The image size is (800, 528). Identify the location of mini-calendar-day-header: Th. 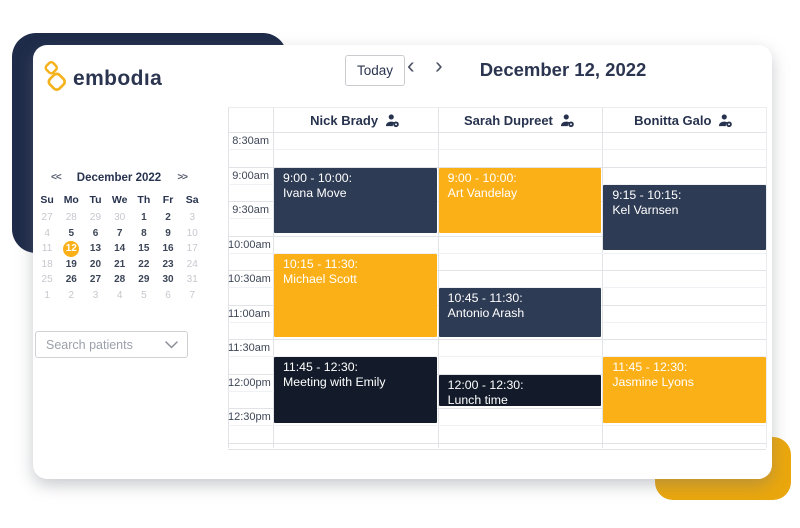
(144, 200).